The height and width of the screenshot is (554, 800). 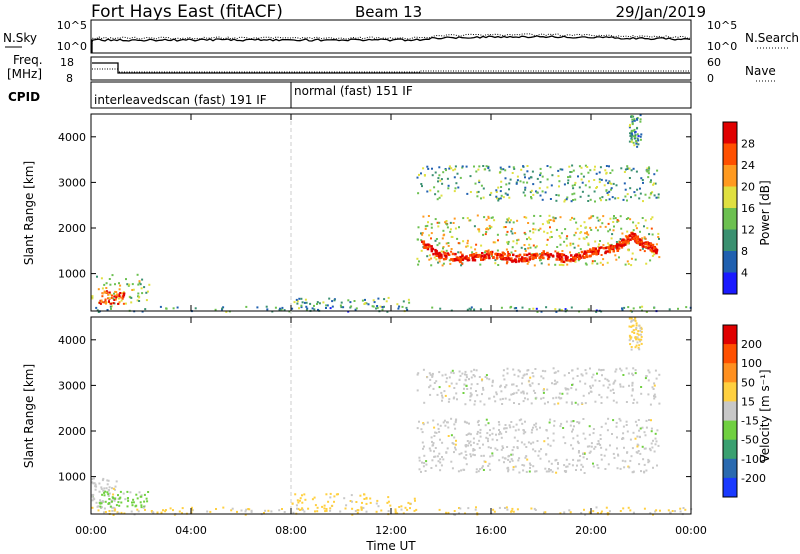 What do you see at coordinates (730, 373) in the screenshot?
I see `colorbar-swatch` at bounding box center [730, 373].